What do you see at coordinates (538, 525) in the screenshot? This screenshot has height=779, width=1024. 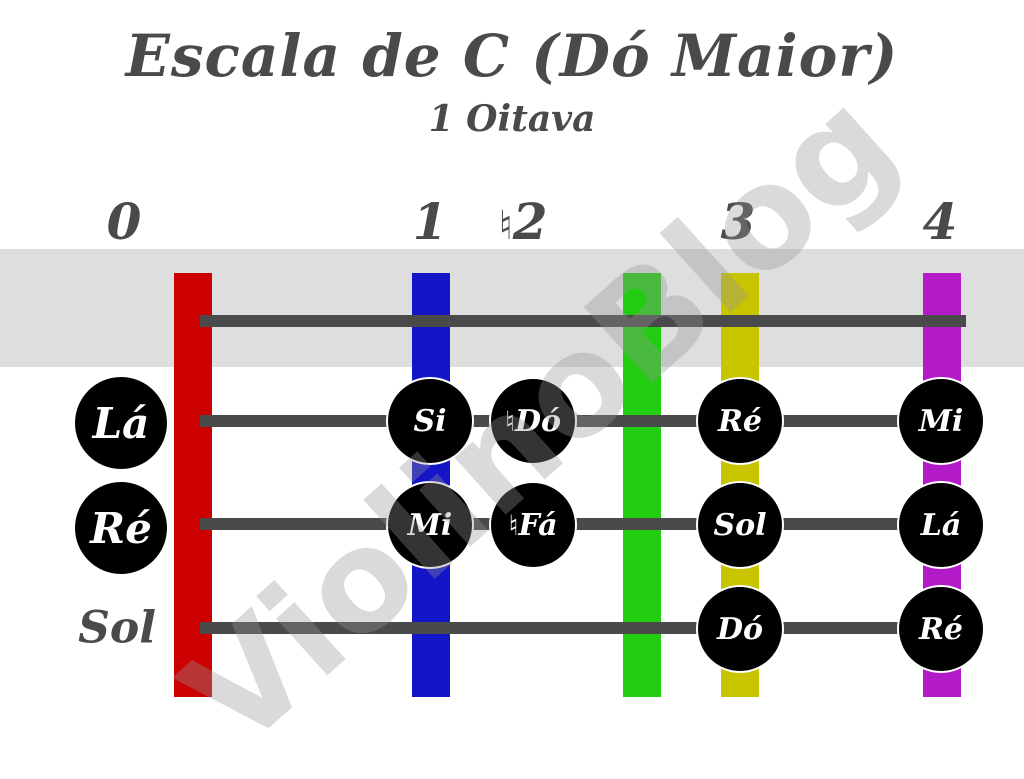 I see `note-label: Fá` at bounding box center [538, 525].